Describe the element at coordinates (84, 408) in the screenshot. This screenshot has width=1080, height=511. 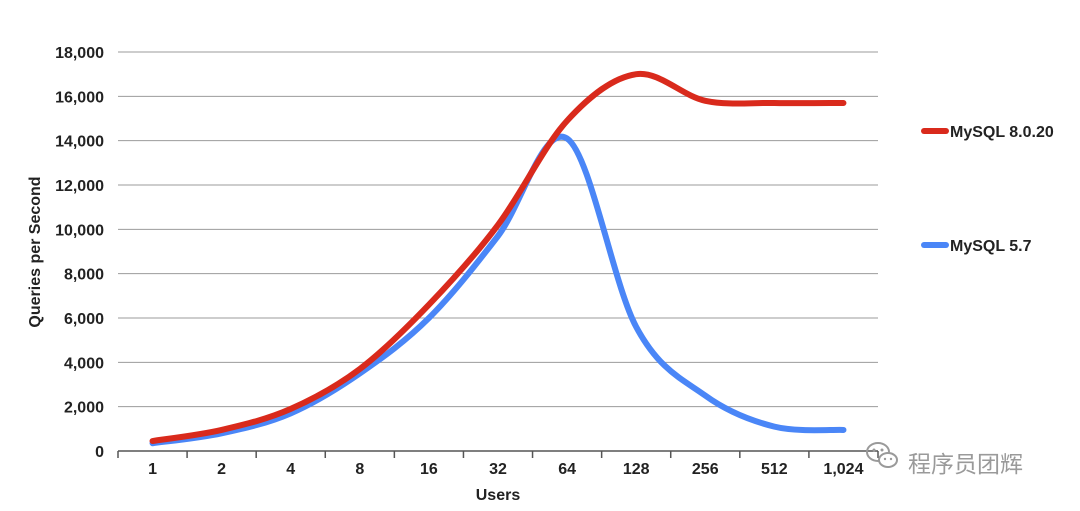
I see `y-tick-label: 2,000` at that location.